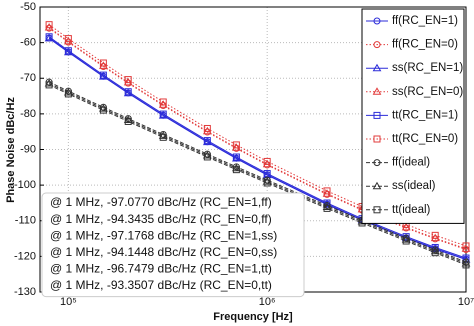 The width and height of the screenshot is (474, 326). What do you see at coordinates (25, 221) in the screenshot?
I see `y-tick-label: -110` at bounding box center [25, 221].